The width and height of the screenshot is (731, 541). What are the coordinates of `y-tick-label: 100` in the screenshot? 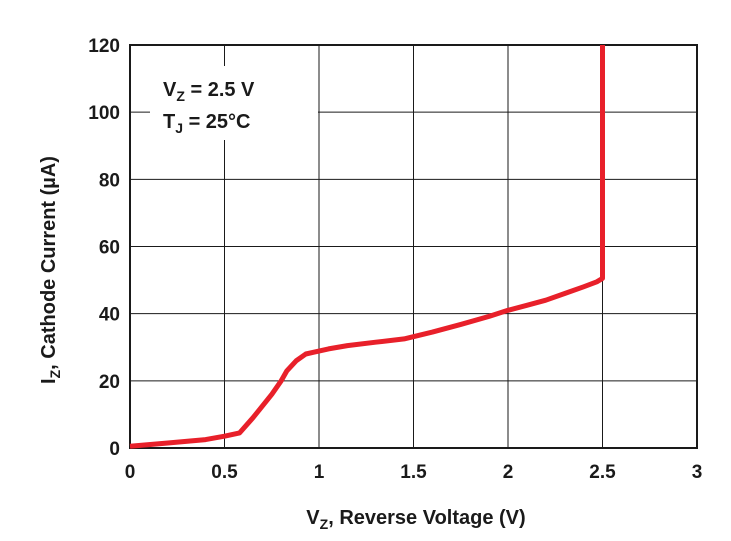 It's located at (104, 113).